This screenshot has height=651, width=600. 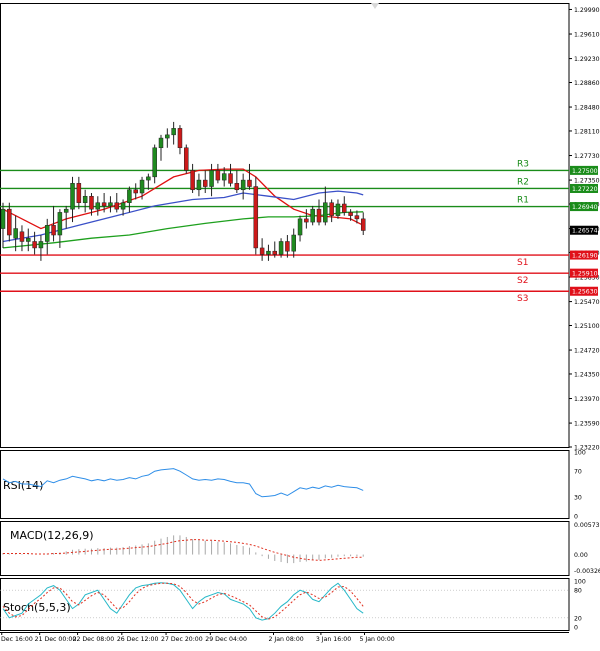 I want to click on price-tick-label: 1.23970, so click(x=587, y=399).